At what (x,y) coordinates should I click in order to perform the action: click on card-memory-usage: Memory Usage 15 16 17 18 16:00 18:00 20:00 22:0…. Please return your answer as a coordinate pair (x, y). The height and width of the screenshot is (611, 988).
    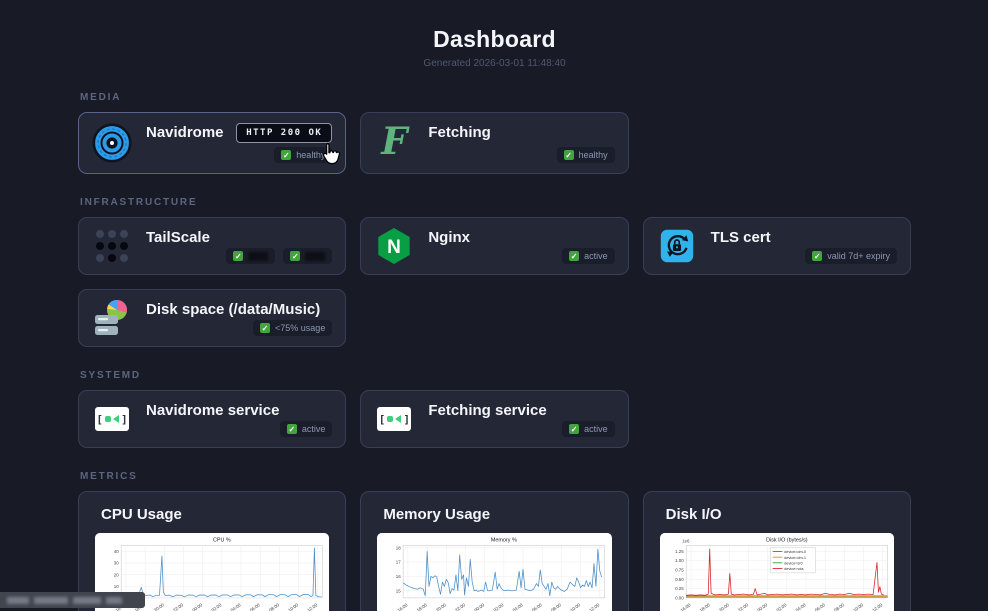
    Looking at the image, I should click on (494, 551).